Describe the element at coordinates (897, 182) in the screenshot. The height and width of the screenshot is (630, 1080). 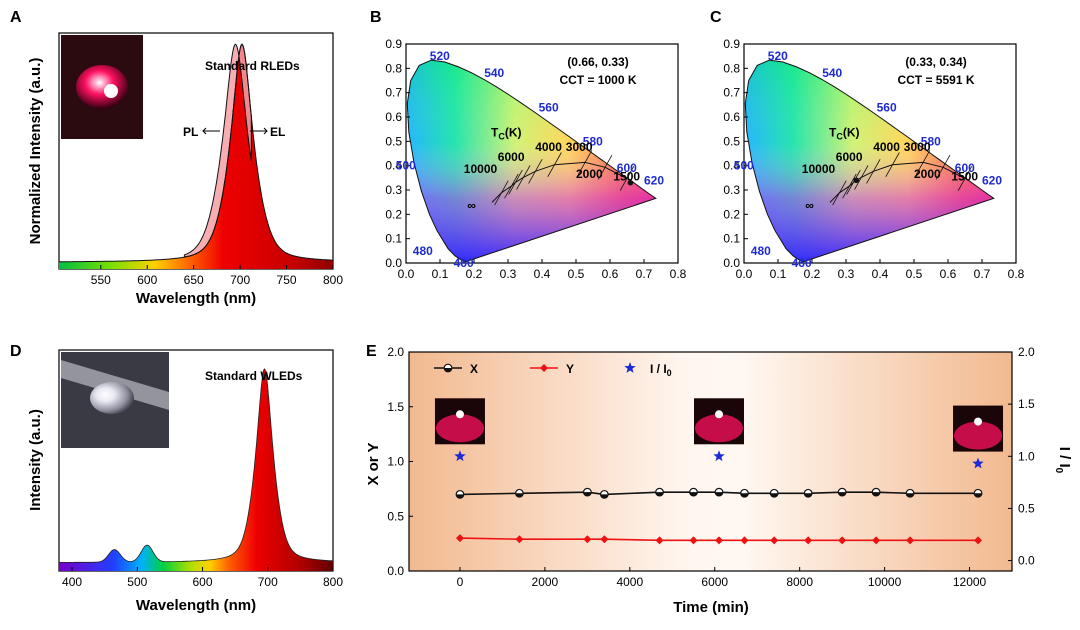
I see `planckian-locus` at that location.